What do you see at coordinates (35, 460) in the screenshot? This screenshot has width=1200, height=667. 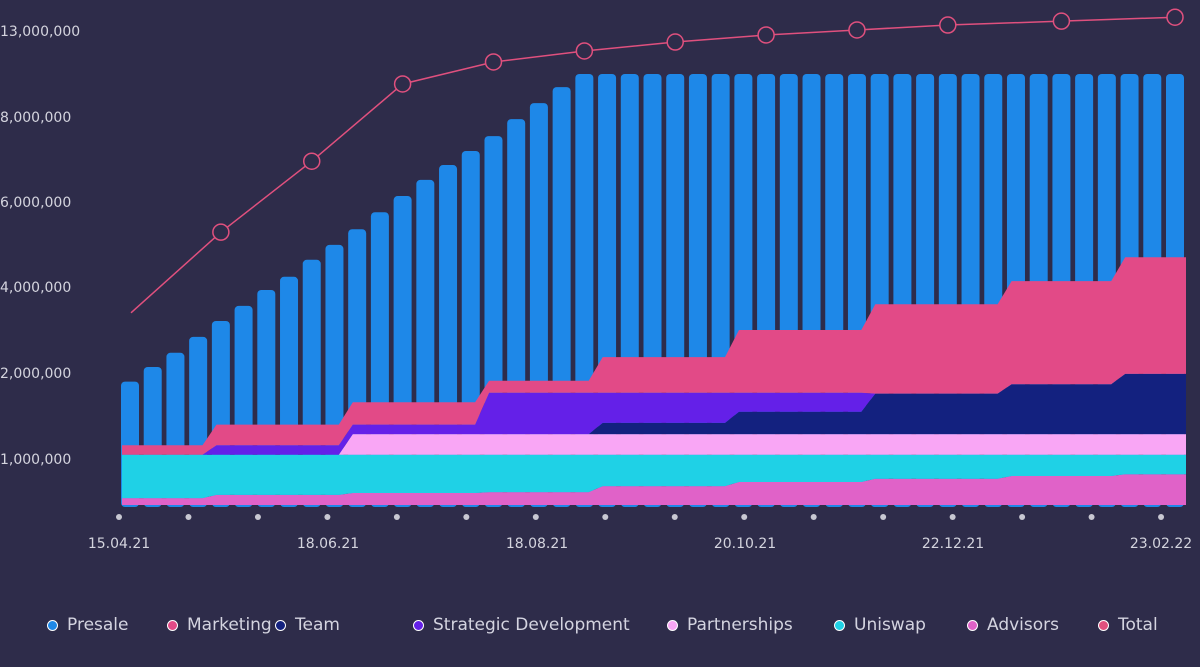 I see `y-tick-label: 1,000,000` at bounding box center [35, 460].